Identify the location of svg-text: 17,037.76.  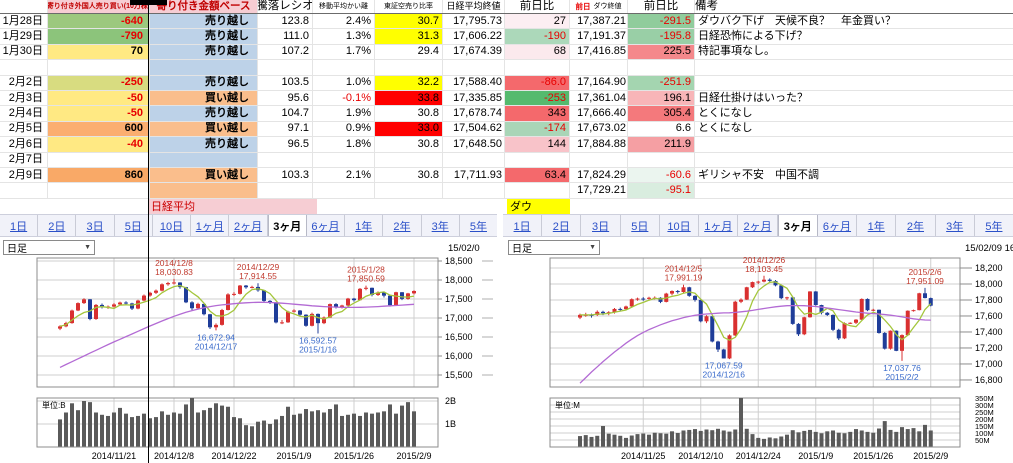
(902, 368).